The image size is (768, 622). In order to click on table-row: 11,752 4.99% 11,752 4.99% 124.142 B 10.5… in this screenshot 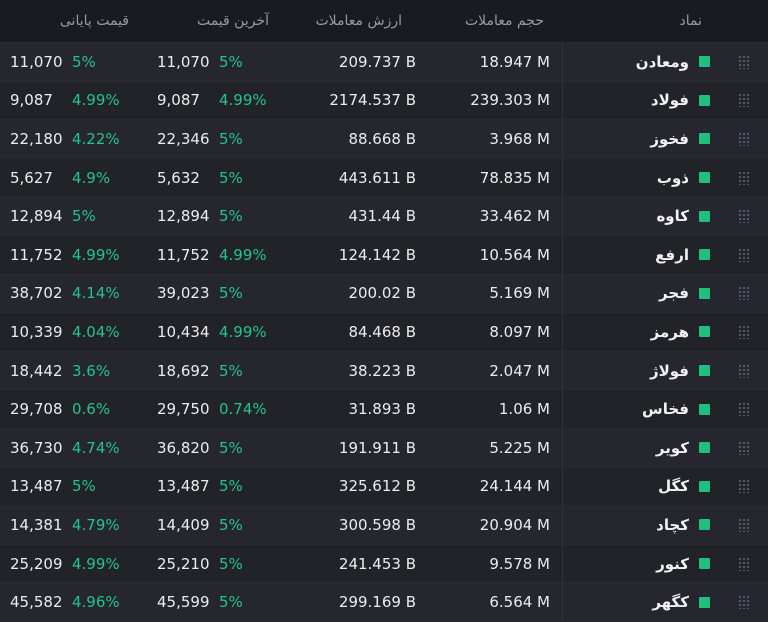, I will do `click(384, 255)`.